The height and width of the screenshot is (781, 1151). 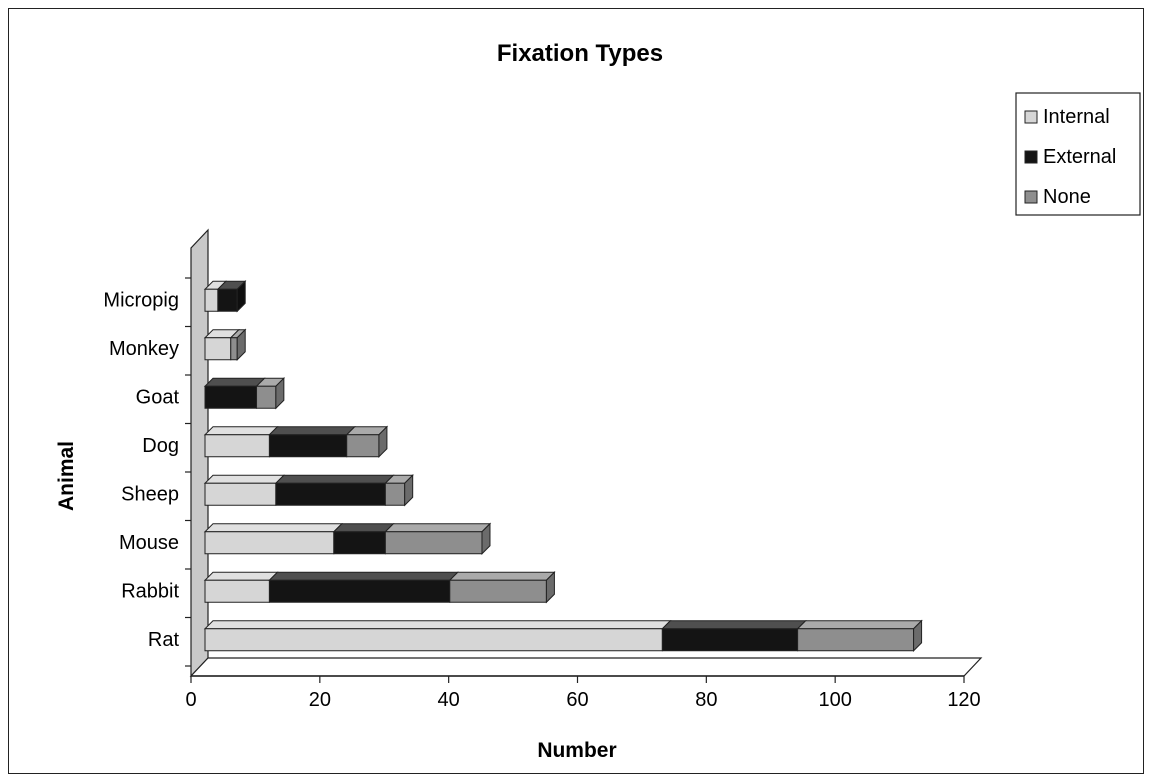 What do you see at coordinates (706, 700) in the screenshot?
I see `x-tick-label: 80` at bounding box center [706, 700].